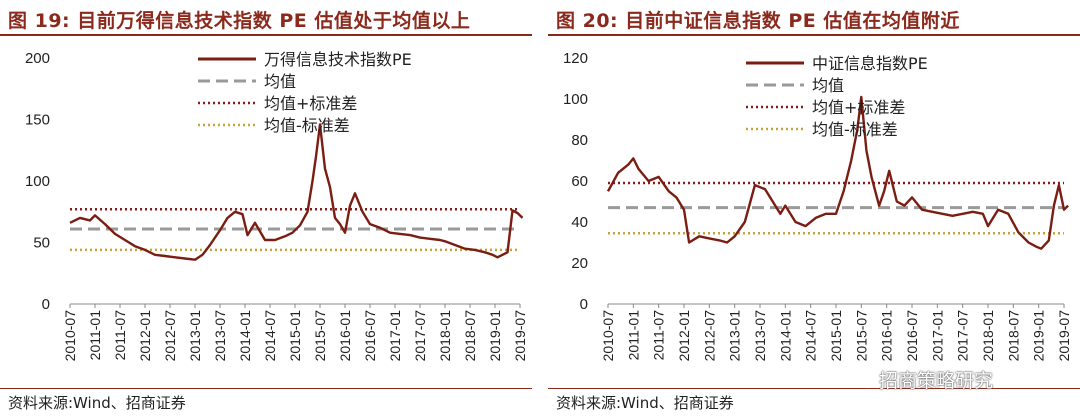  Describe the element at coordinates (37, 58) in the screenshot. I see `y-tick-label: 200` at that location.